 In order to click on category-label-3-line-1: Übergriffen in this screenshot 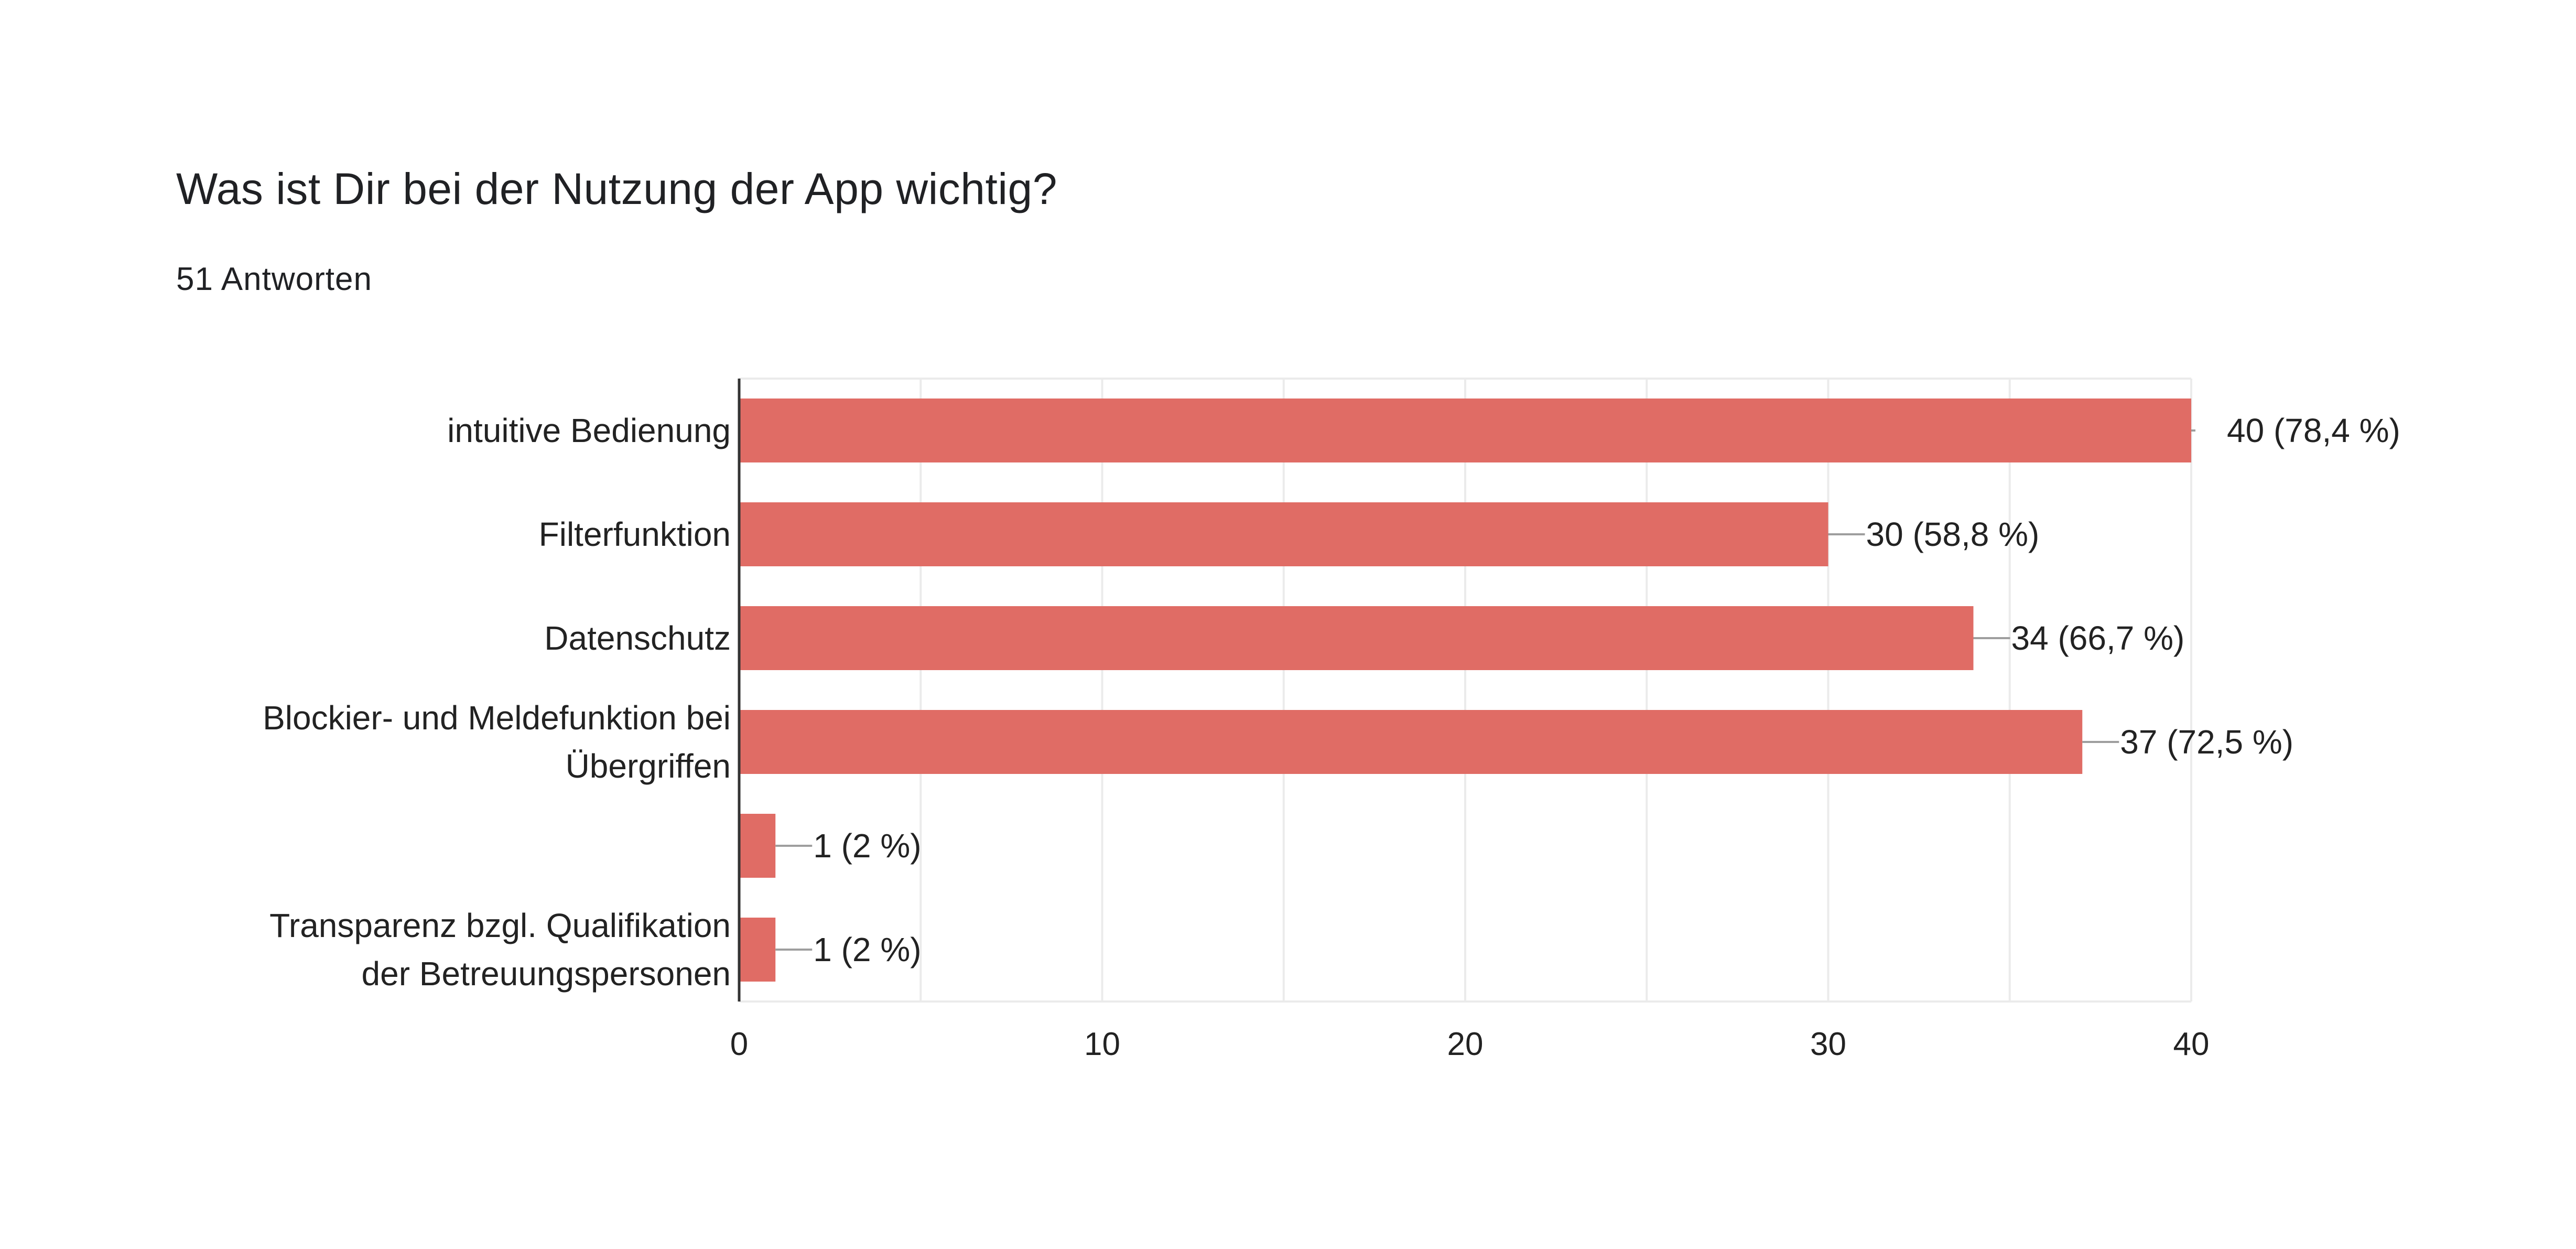, I will do `click(648, 766)`.